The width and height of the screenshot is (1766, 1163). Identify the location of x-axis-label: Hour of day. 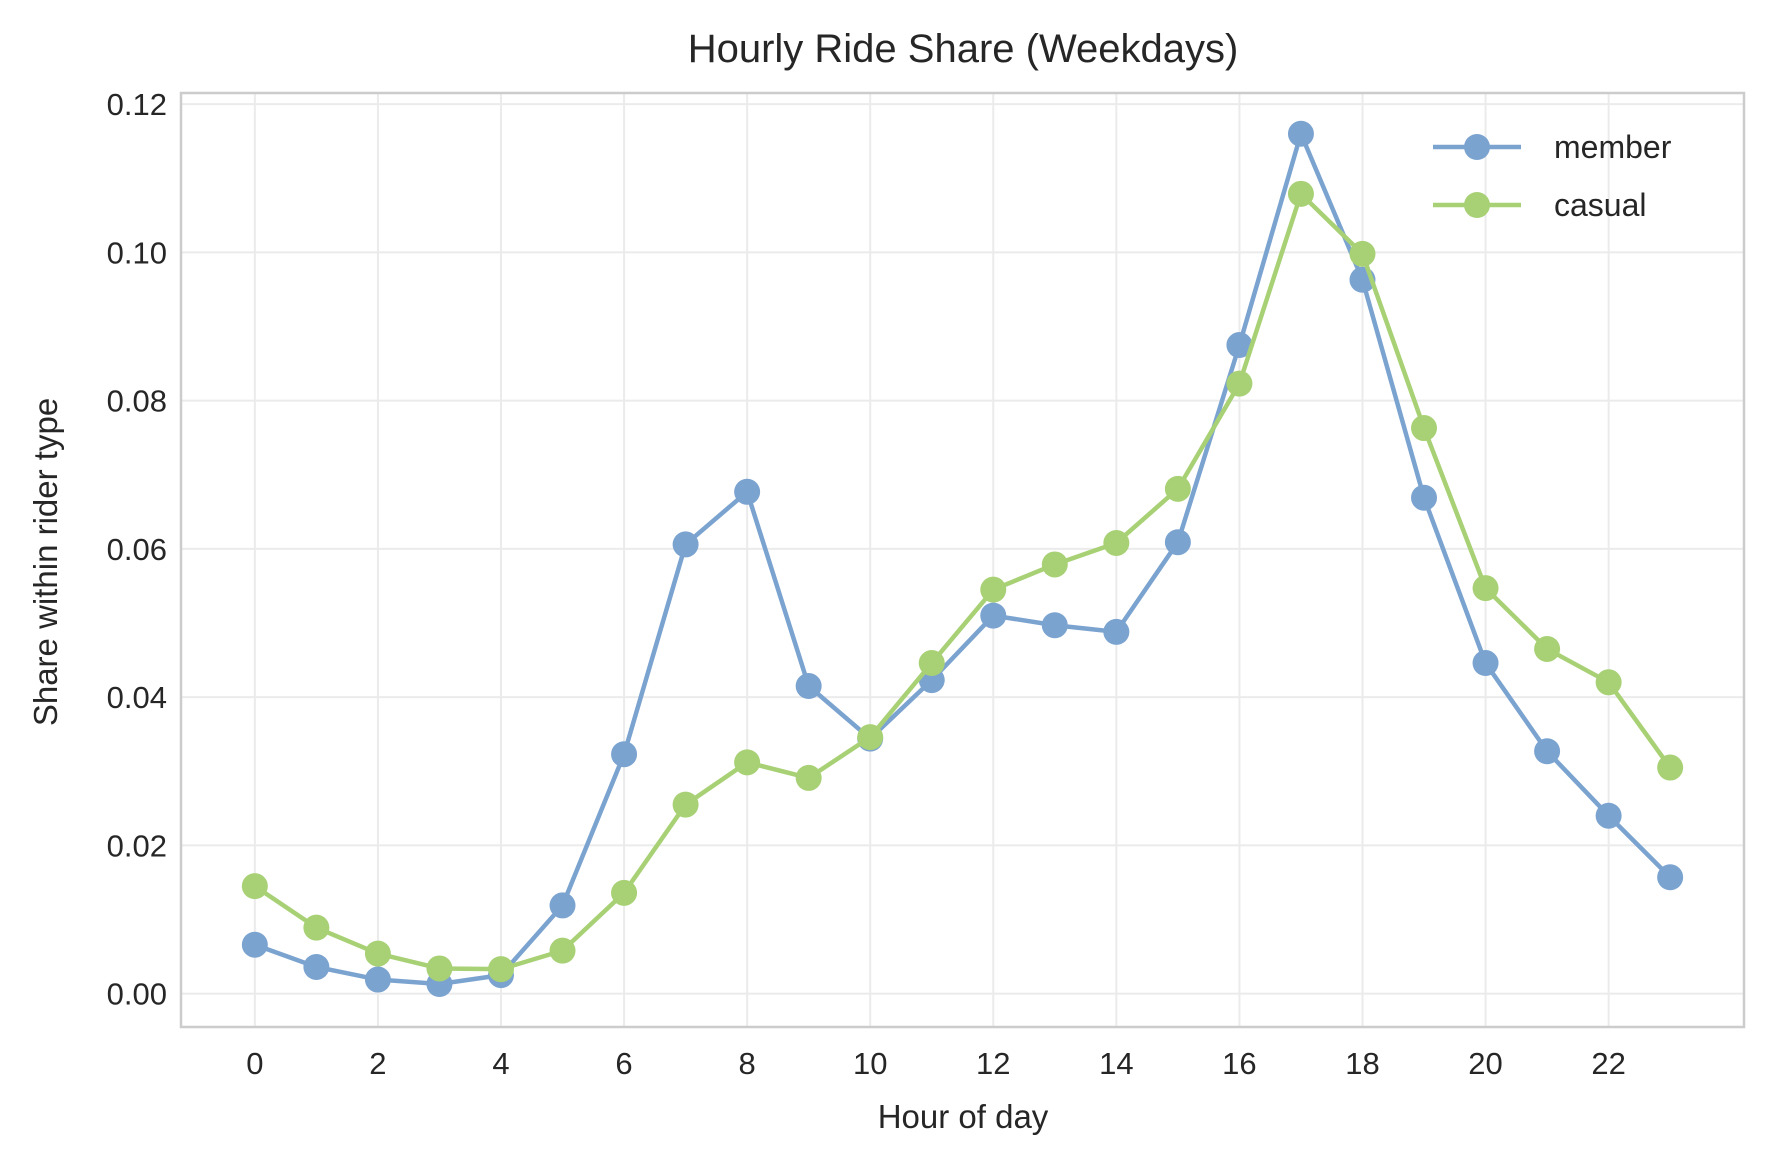
(963, 1116).